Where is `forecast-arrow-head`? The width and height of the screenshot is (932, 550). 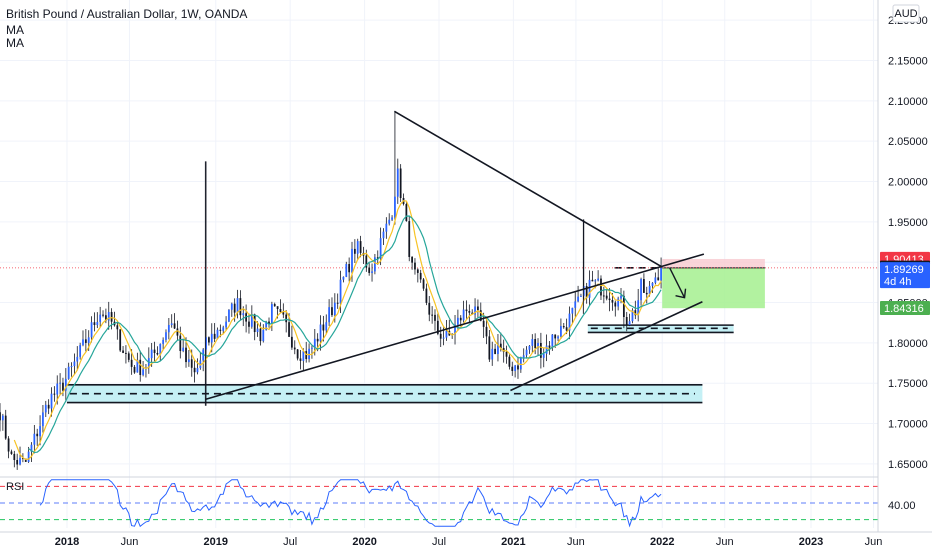 forecast-arrow-head is located at coordinates (681, 293).